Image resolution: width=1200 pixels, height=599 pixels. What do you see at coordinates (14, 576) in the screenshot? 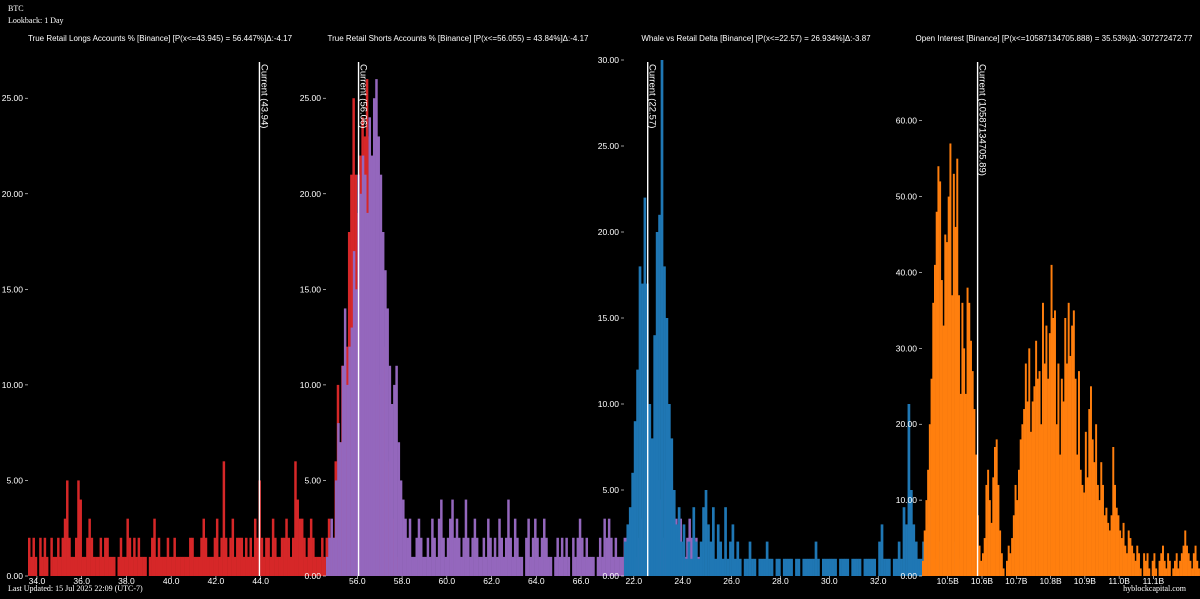
I see `y-tick-label: 0.00` at bounding box center [14, 576].